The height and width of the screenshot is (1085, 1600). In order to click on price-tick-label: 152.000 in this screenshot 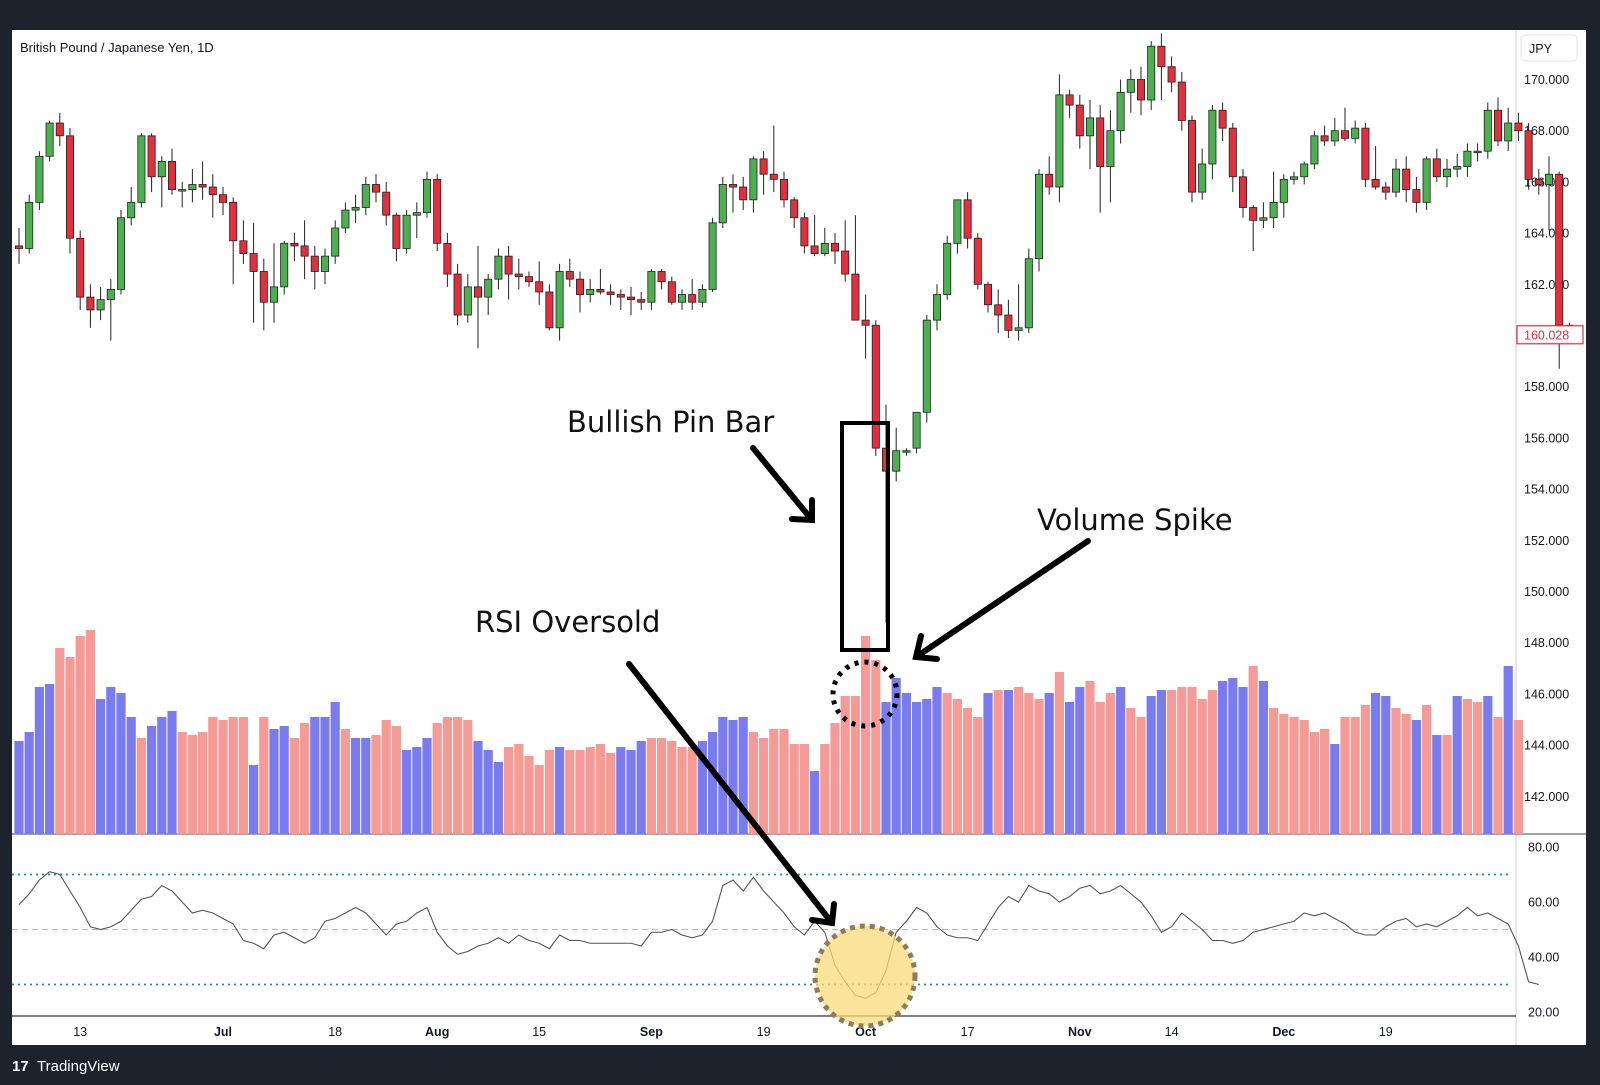, I will do `click(1546, 541)`.